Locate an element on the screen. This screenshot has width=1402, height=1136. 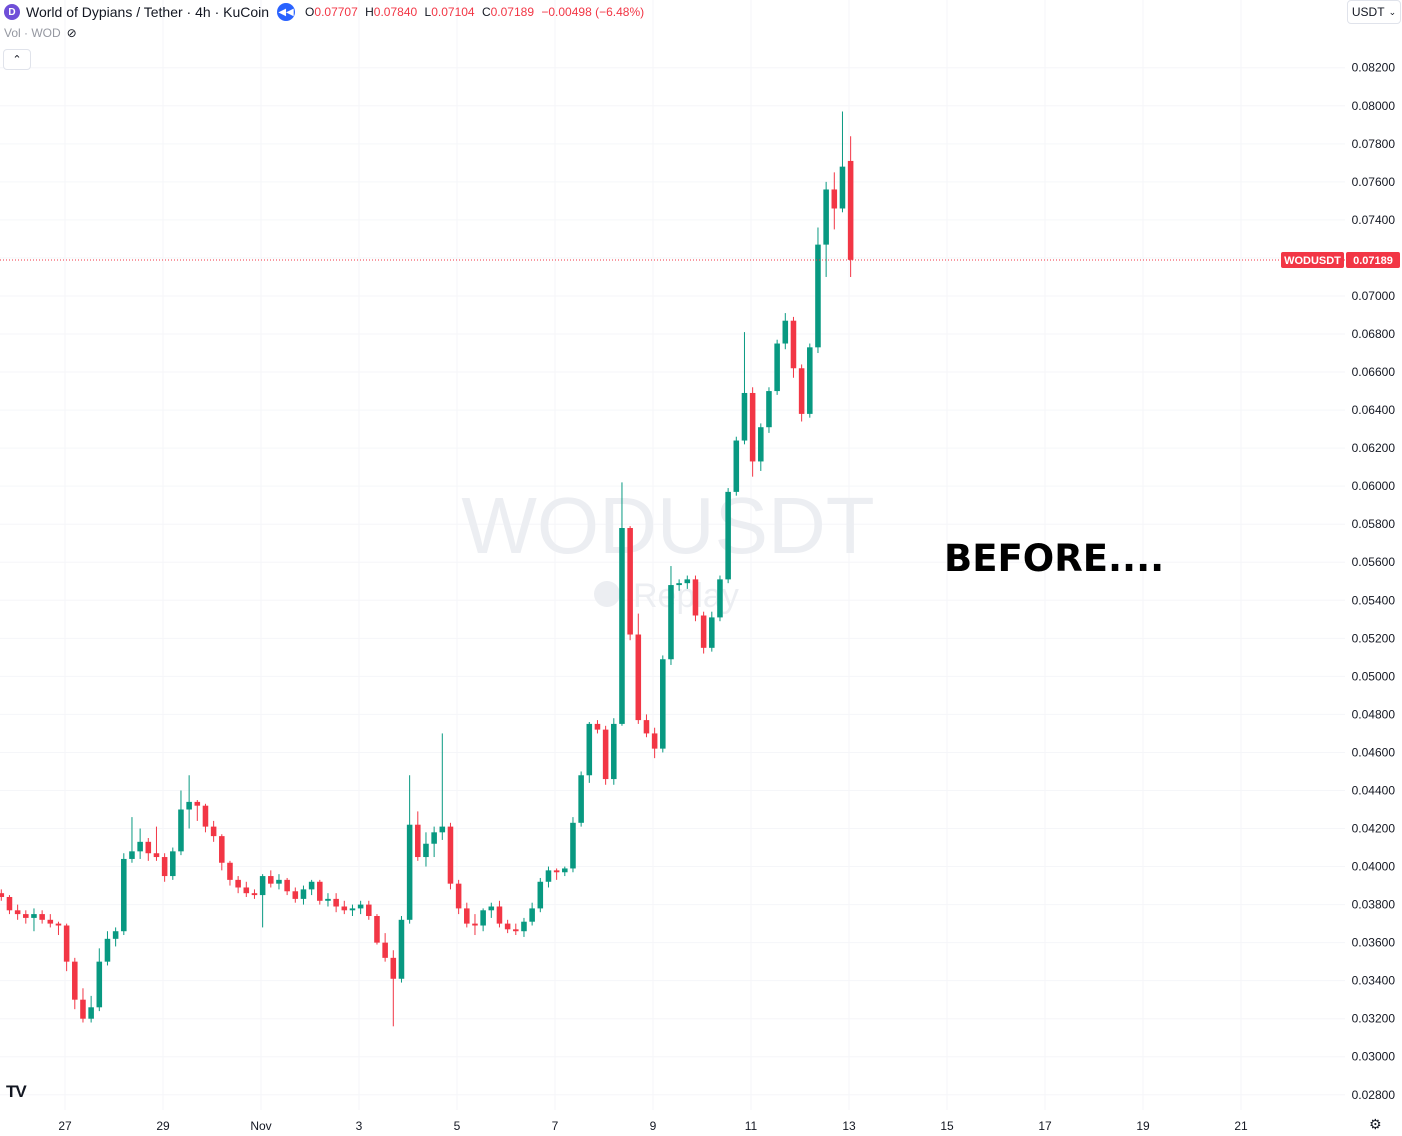
watermark: WODUSDT Replay is located at coordinates (667, 548).